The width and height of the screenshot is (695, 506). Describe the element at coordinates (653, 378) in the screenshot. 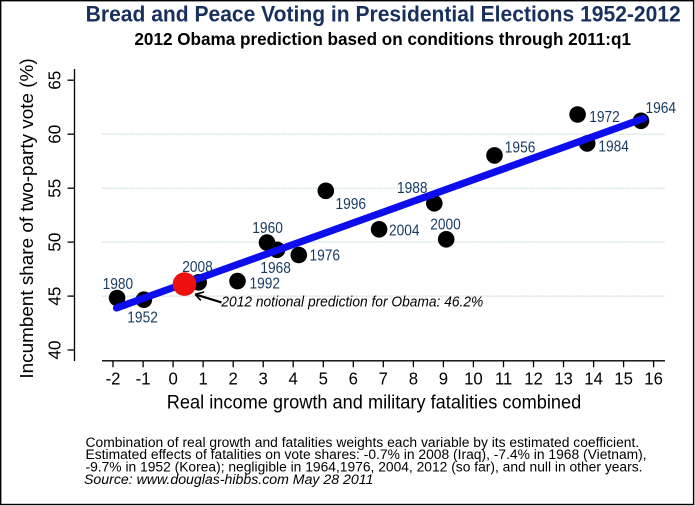

I see `svg-text: 16` at that location.